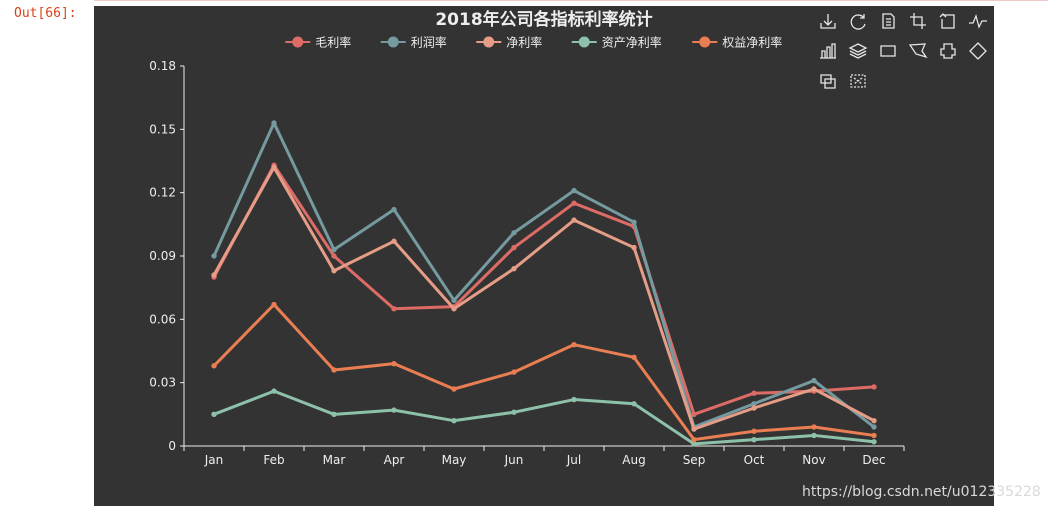 Image resolution: width=1048 pixels, height=513 pixels. What do you see at coordinates (858, 51) in the screenshot?
I see `stack-icon` at bounding box center [858, 51].